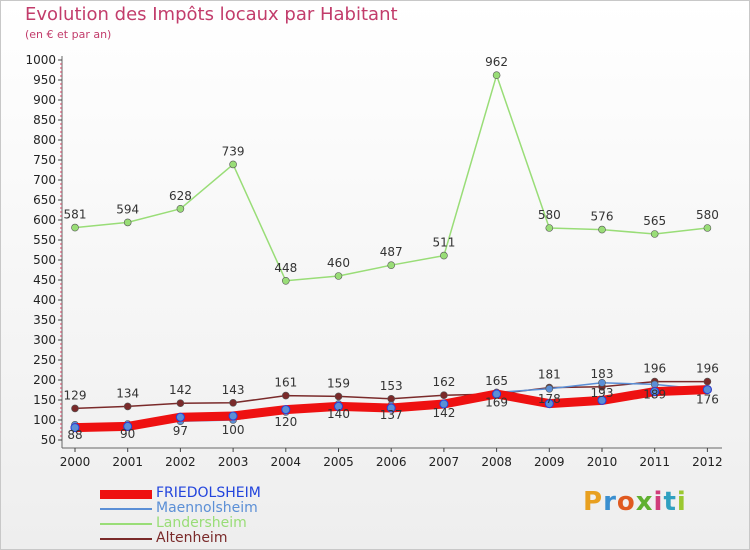  What do you see at coordinates (40, 60) in the screenshot?
I see `y-tick-label: 1000` at bounding box center [40, 60].